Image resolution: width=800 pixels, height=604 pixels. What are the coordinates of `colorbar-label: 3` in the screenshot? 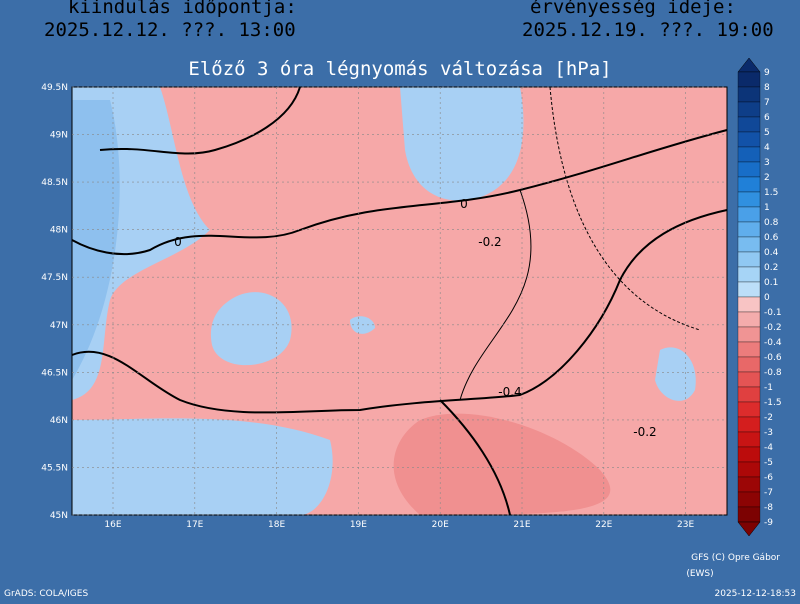 It's located at (767, 163).